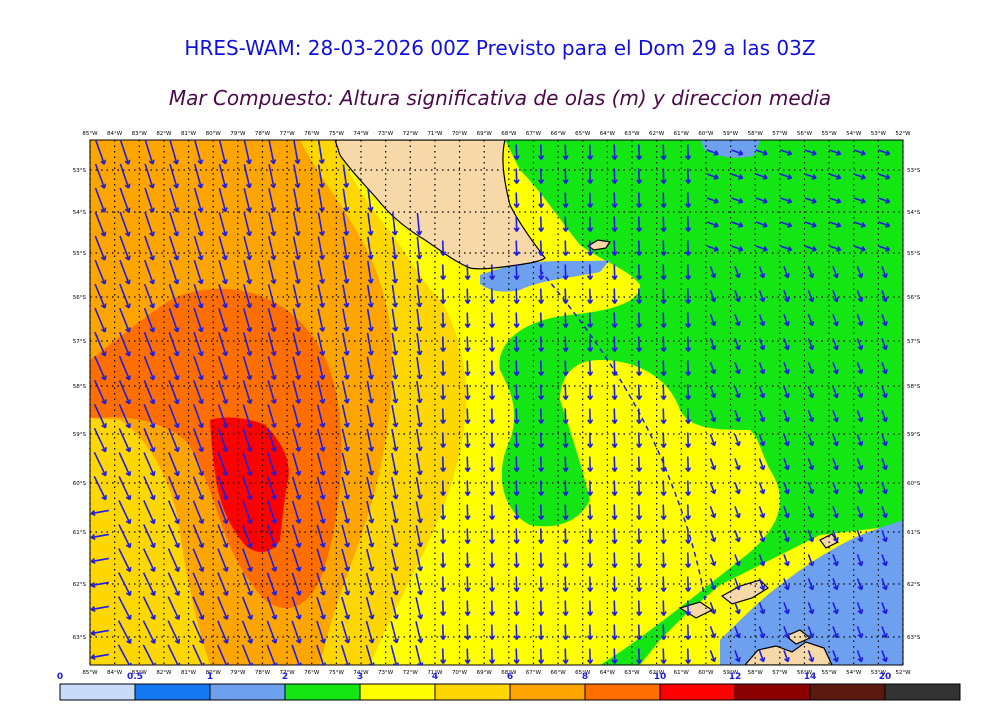 Image resolution: width=1000 pixels, height=707 pixels. I want to click on longitude-label: 74°W, so click(361, 673).